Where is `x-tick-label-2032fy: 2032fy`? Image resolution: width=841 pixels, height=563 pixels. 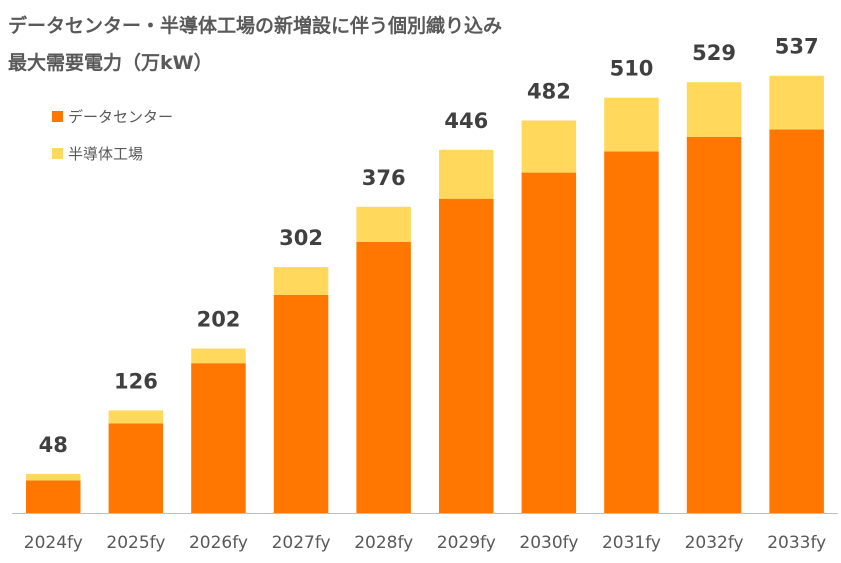
x-tick-label-2032fy: 2032fy is located at coordinates (714, 543).